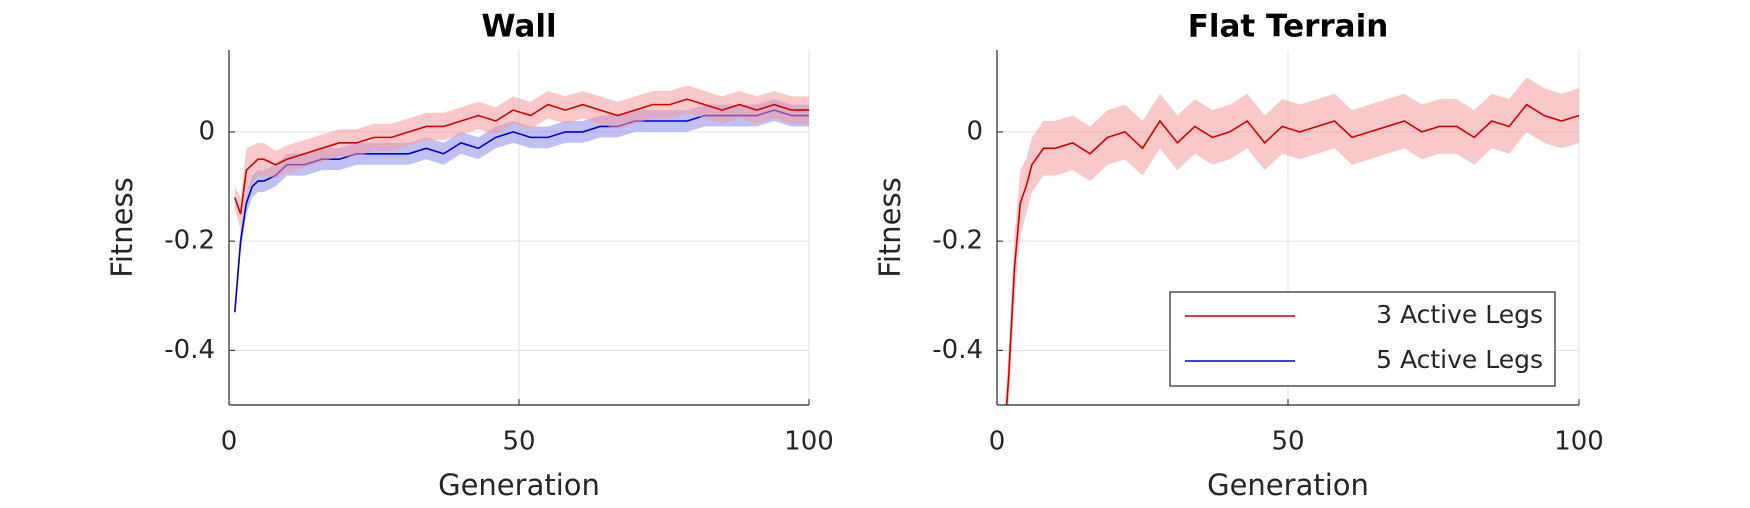  I want to click on series-line, so click(521, 156).